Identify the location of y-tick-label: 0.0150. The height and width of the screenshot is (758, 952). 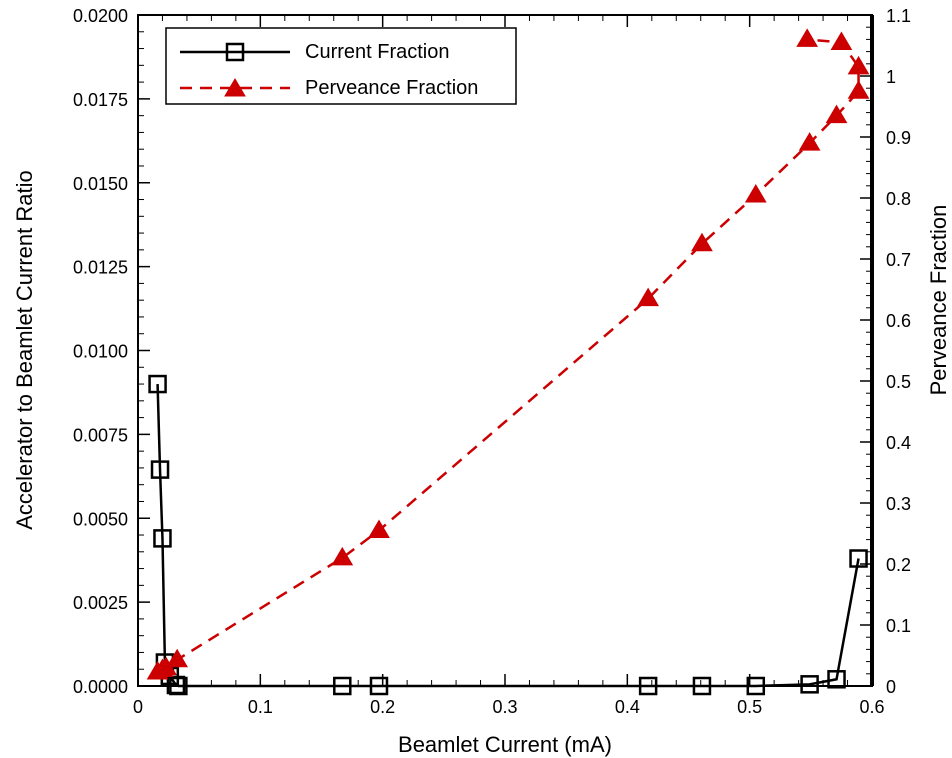
(100, 184).